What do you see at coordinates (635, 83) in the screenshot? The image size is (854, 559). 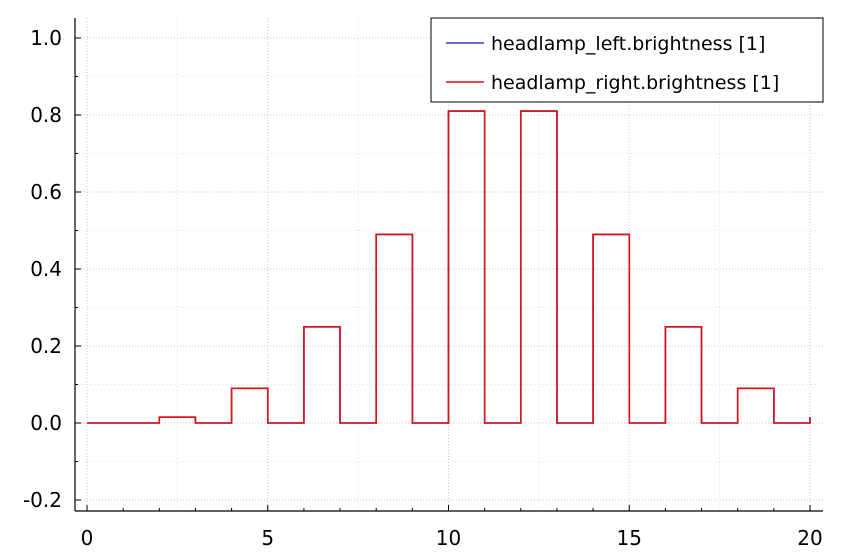 I see `legend-label-1: headlamp_right.brightness [1]` at bounding box center [635, 83].